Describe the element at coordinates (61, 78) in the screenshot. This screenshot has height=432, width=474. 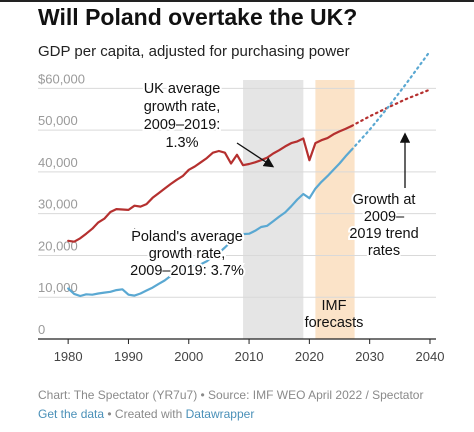
I see `y-tick-label: $60,000` at that location.